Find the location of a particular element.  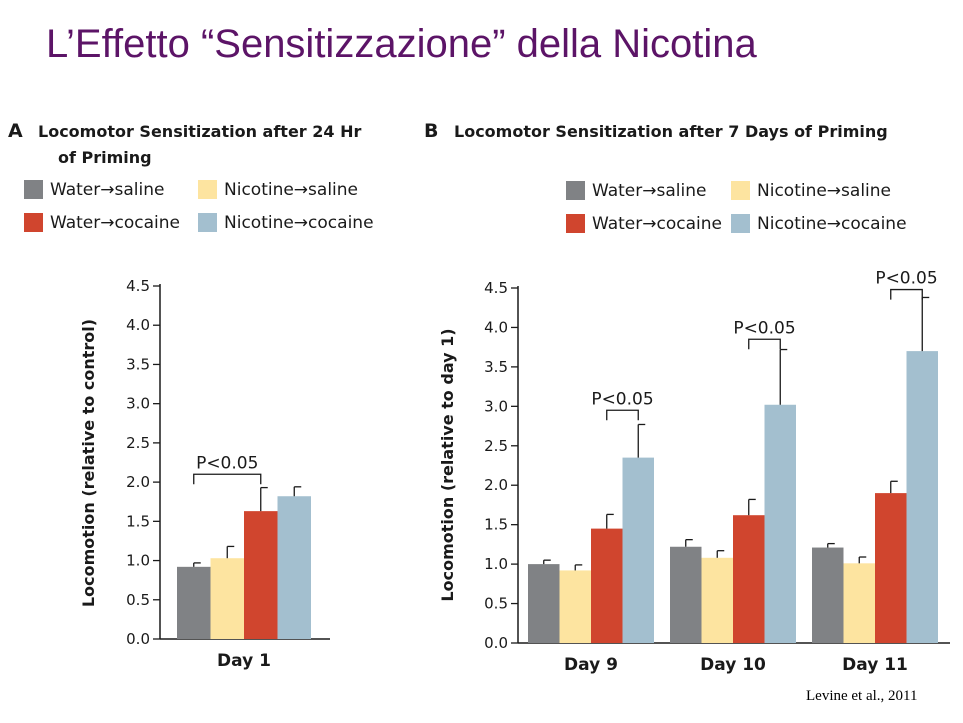

panel-b-x-tick-label: Day 9 is located at coordinates (591, 665).